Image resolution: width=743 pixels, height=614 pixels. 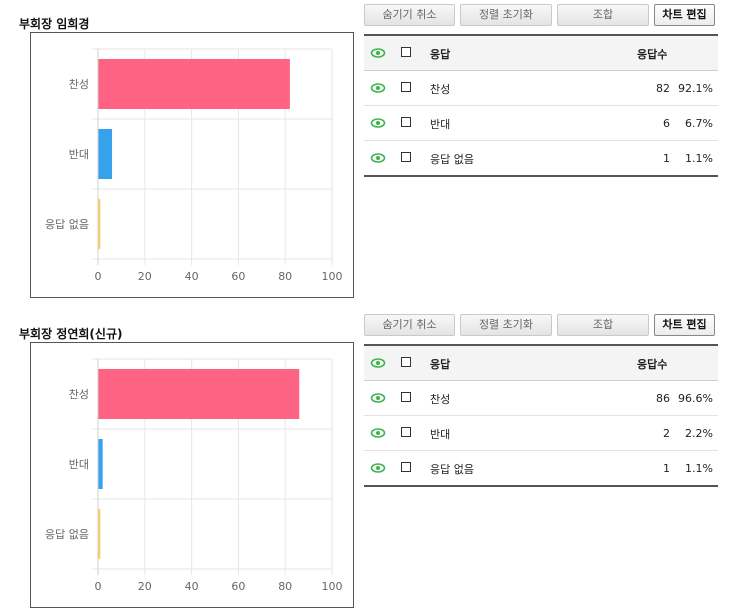 What do you see at coordinates (541, 123) in the screenshot?
I see `table-row: 반대 6 6.7%` at bounding box center [541, 123].